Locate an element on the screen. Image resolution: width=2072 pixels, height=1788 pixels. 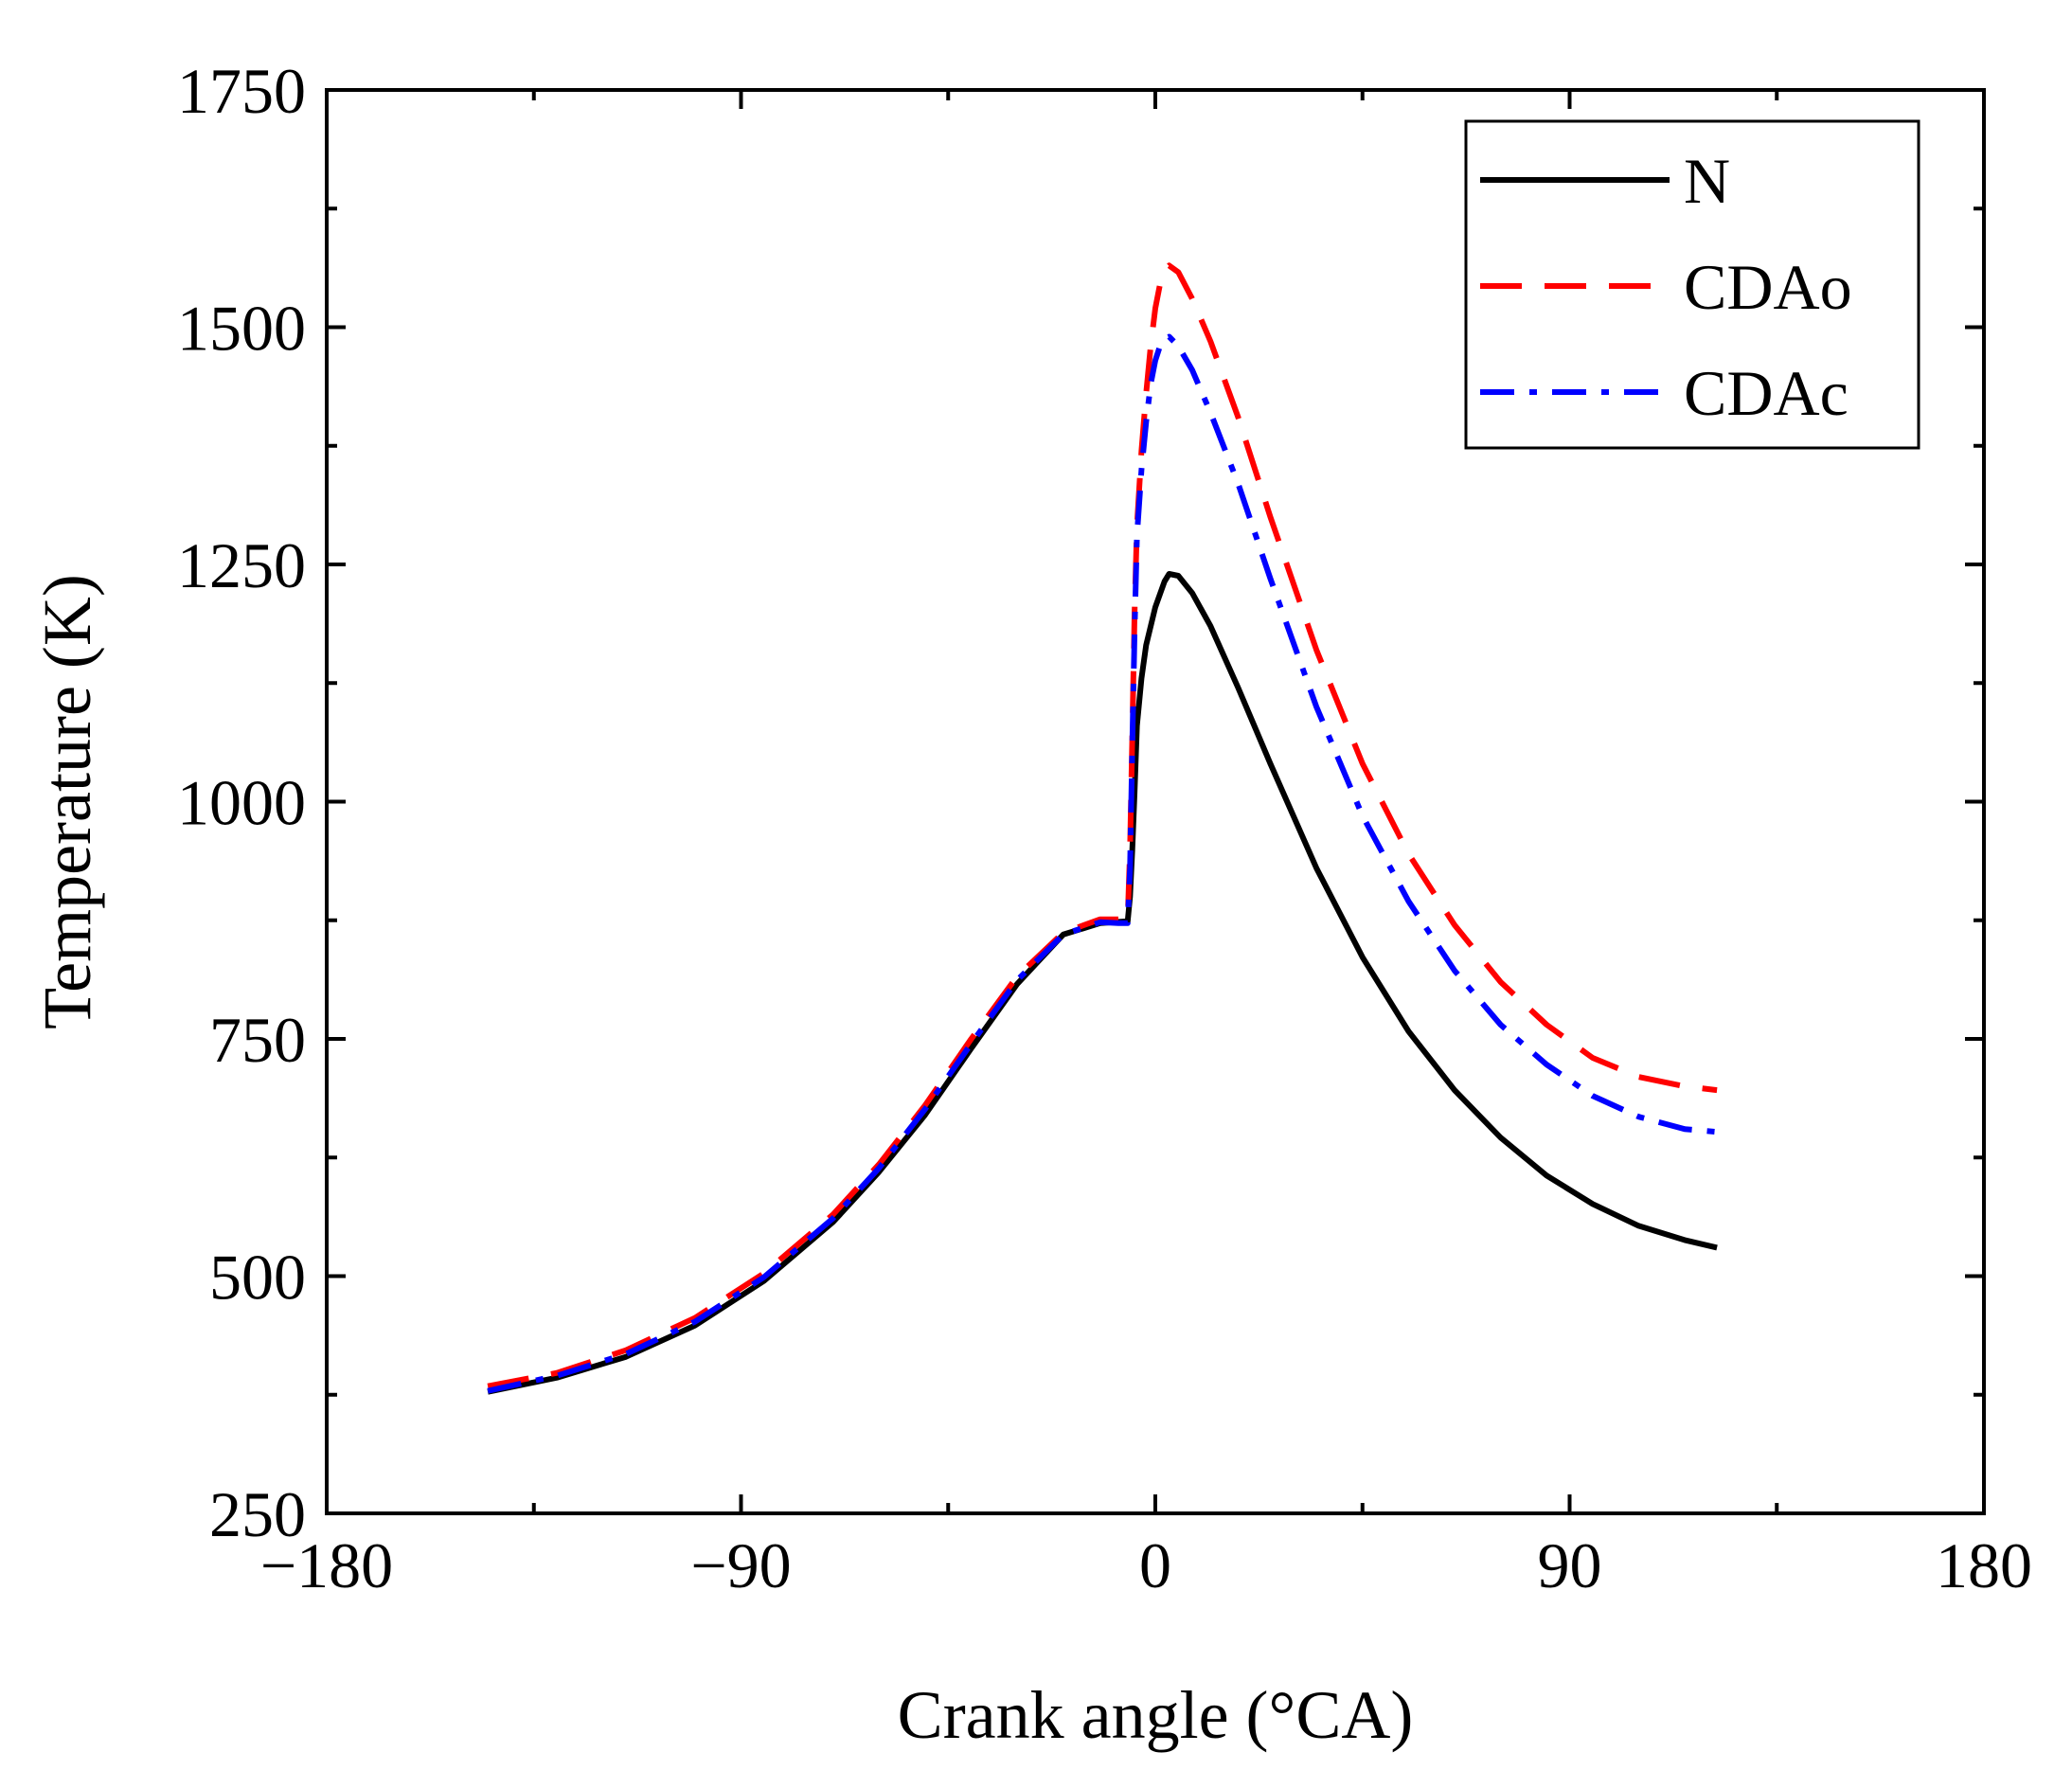
y-tick-label: 250 is located at coordinates (257, 1514).